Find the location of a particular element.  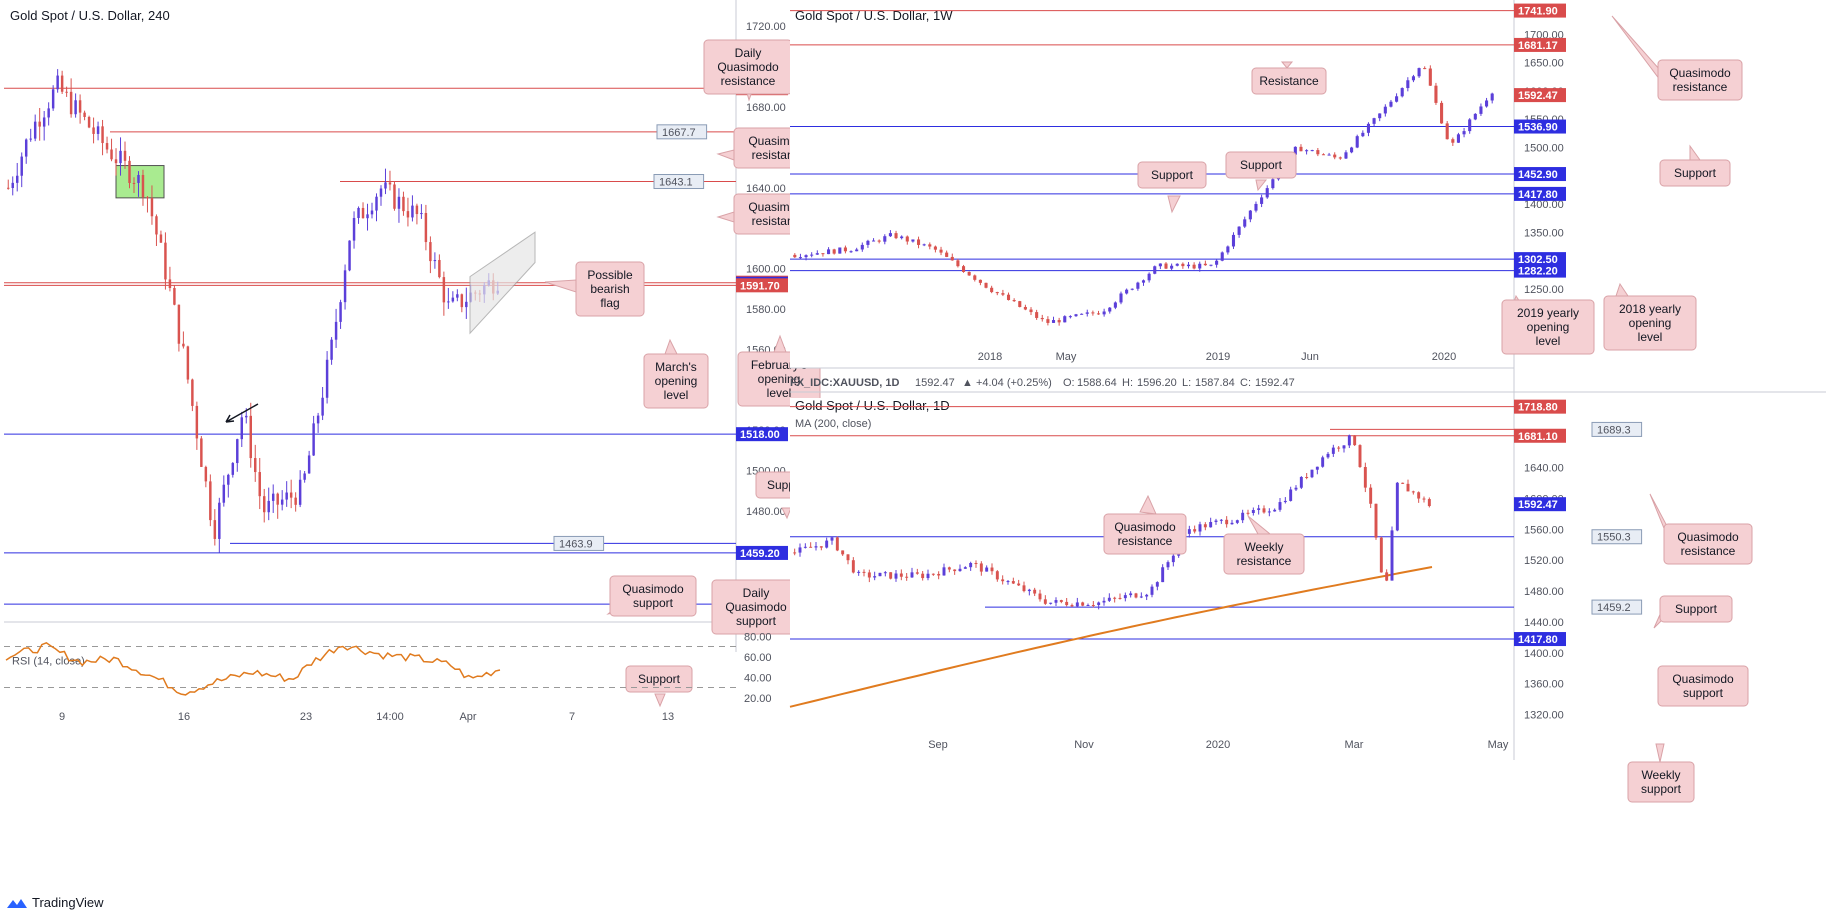

daily-callout-weekly-resistance-box is located at coordinates (1264, 554).